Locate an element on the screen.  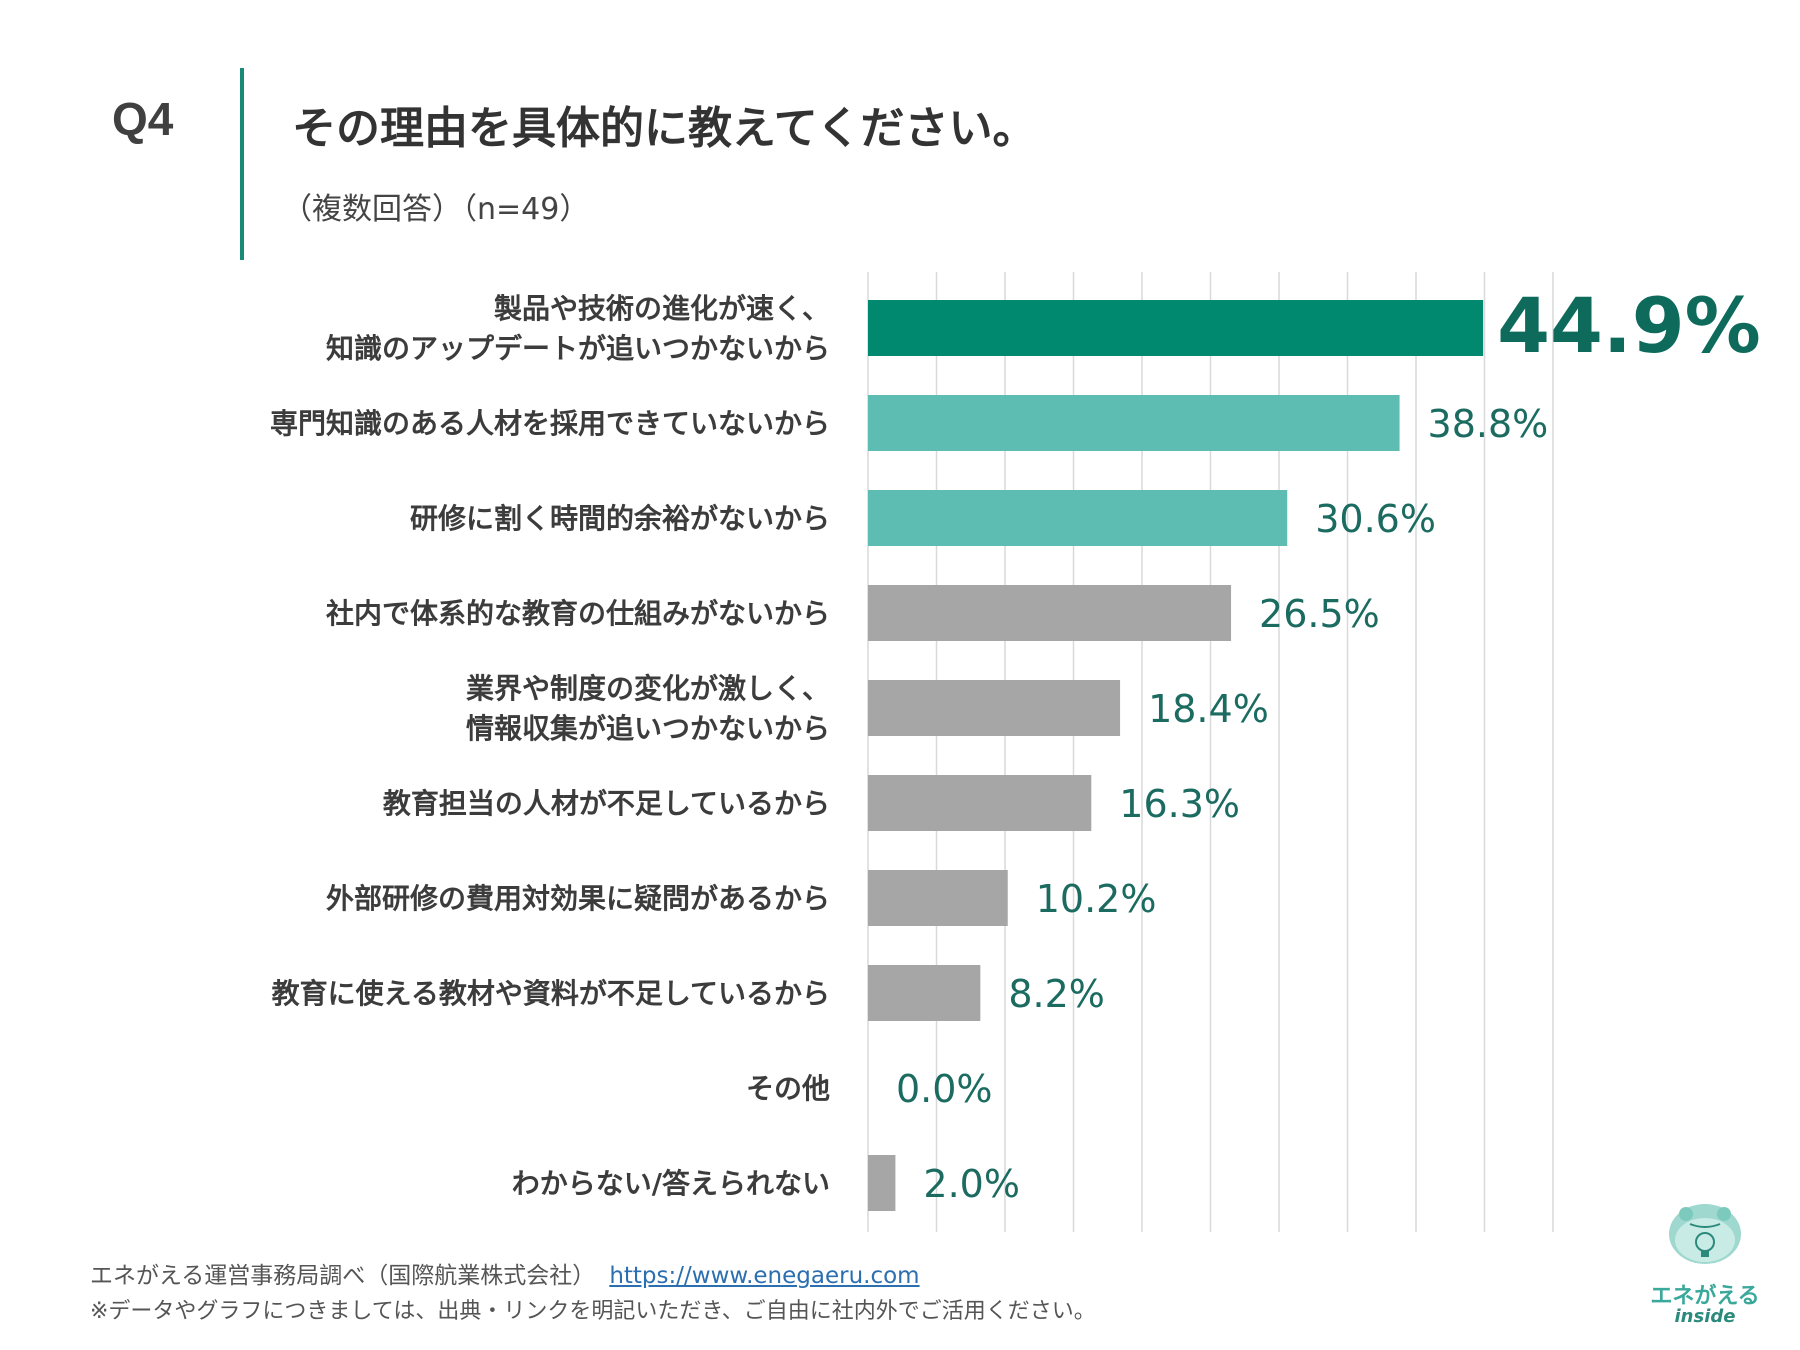
category-label: その他 is located at coordinates (788, 1088).